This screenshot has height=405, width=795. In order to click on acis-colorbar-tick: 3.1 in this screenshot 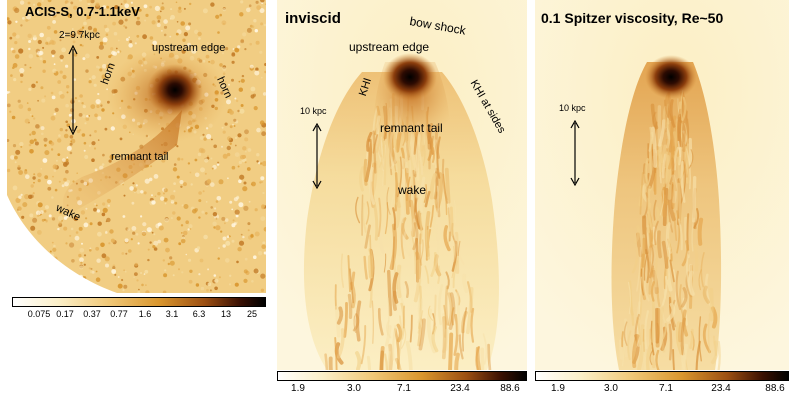, I will do `click(172, 314)`.